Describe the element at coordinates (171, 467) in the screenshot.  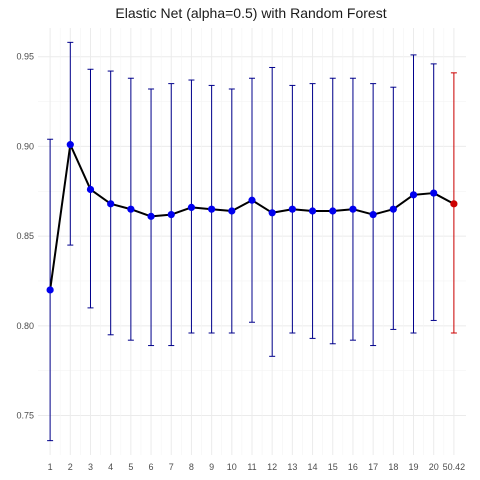
I see `x-tick-label: 7` at that location.